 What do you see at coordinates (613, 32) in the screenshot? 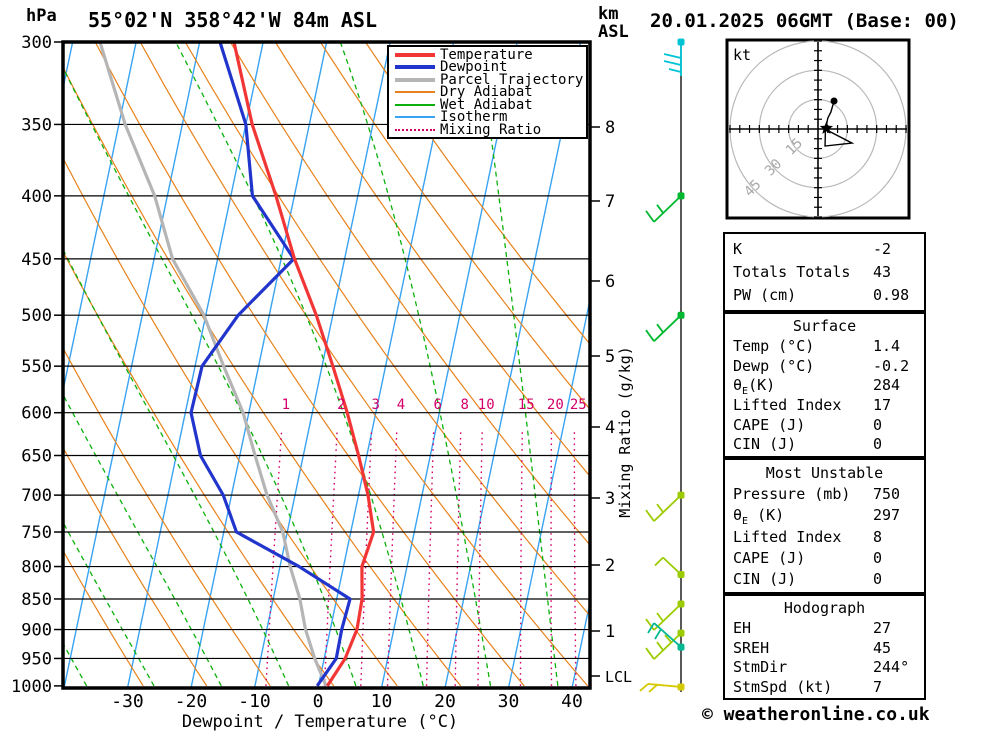
I see `asl-label: ASL` at bounding box center [613, 32].